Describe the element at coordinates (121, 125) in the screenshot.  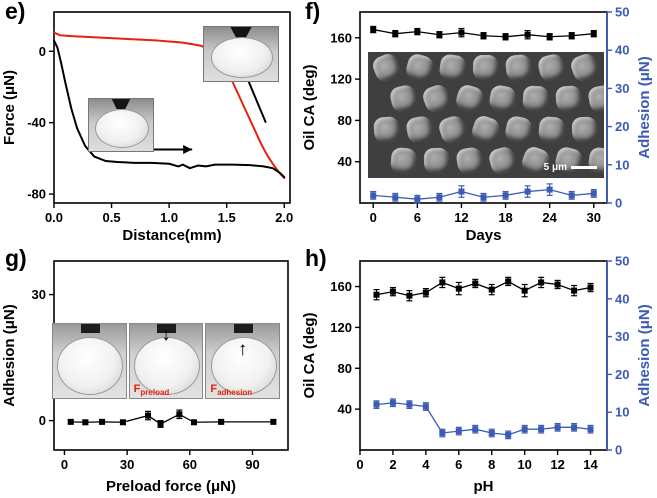
I see `droplet-photo-inset-mid` at that location.